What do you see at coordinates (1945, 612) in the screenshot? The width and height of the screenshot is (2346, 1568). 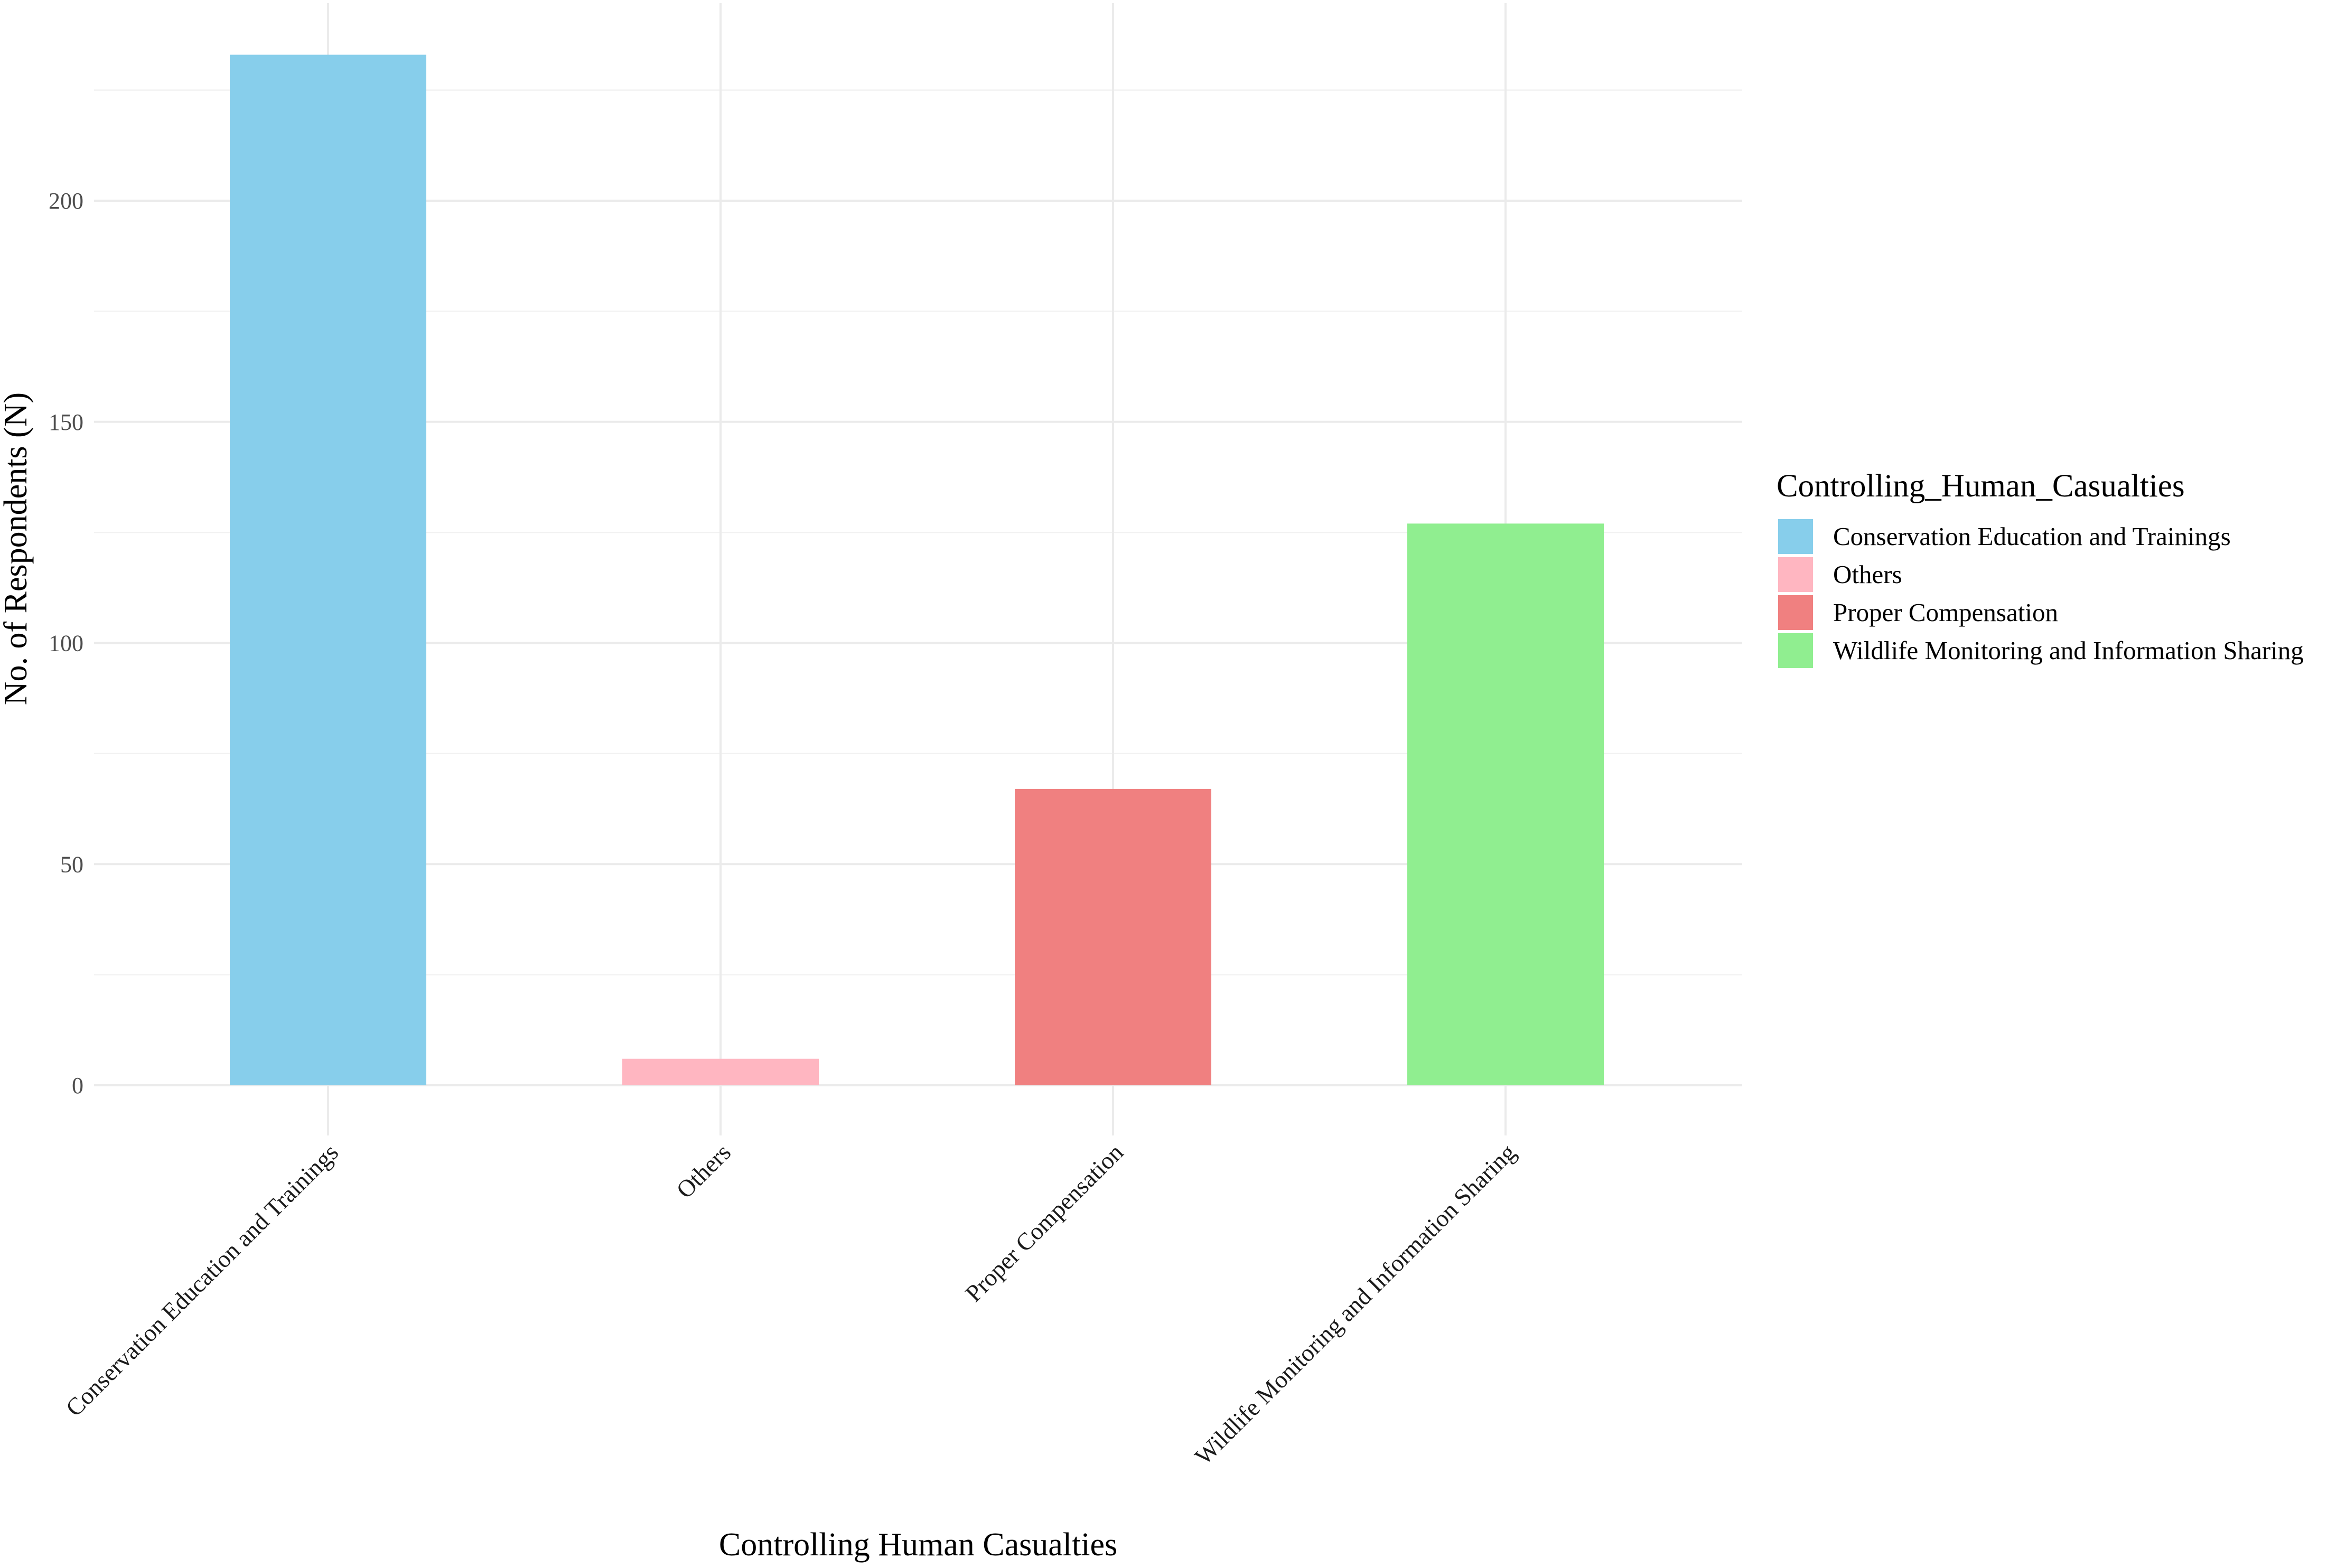 I see `legend-label: Proper Compensation` at bounding box center [1945, 612].